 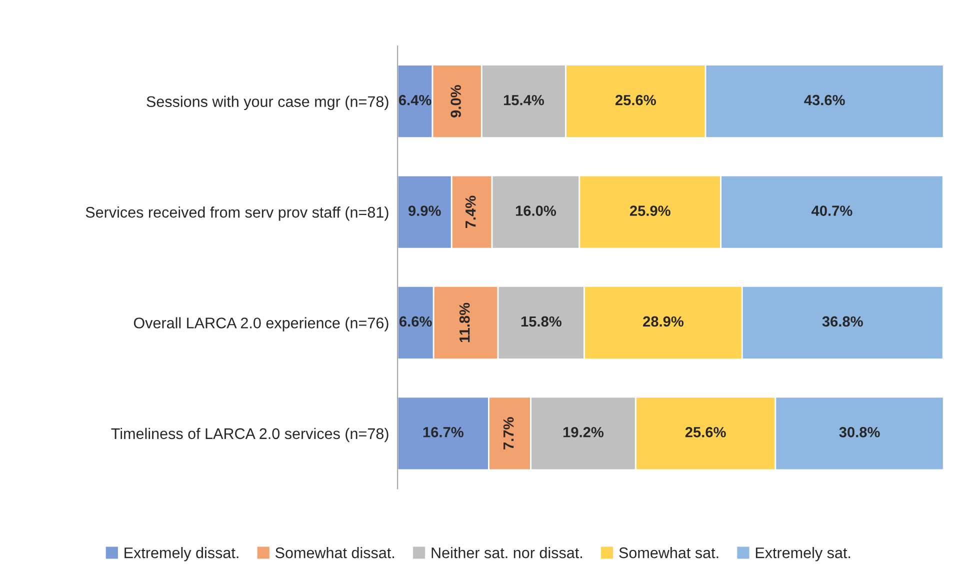 I want to click on legend-label: Somewhat sat., so click(x=668, y=552).